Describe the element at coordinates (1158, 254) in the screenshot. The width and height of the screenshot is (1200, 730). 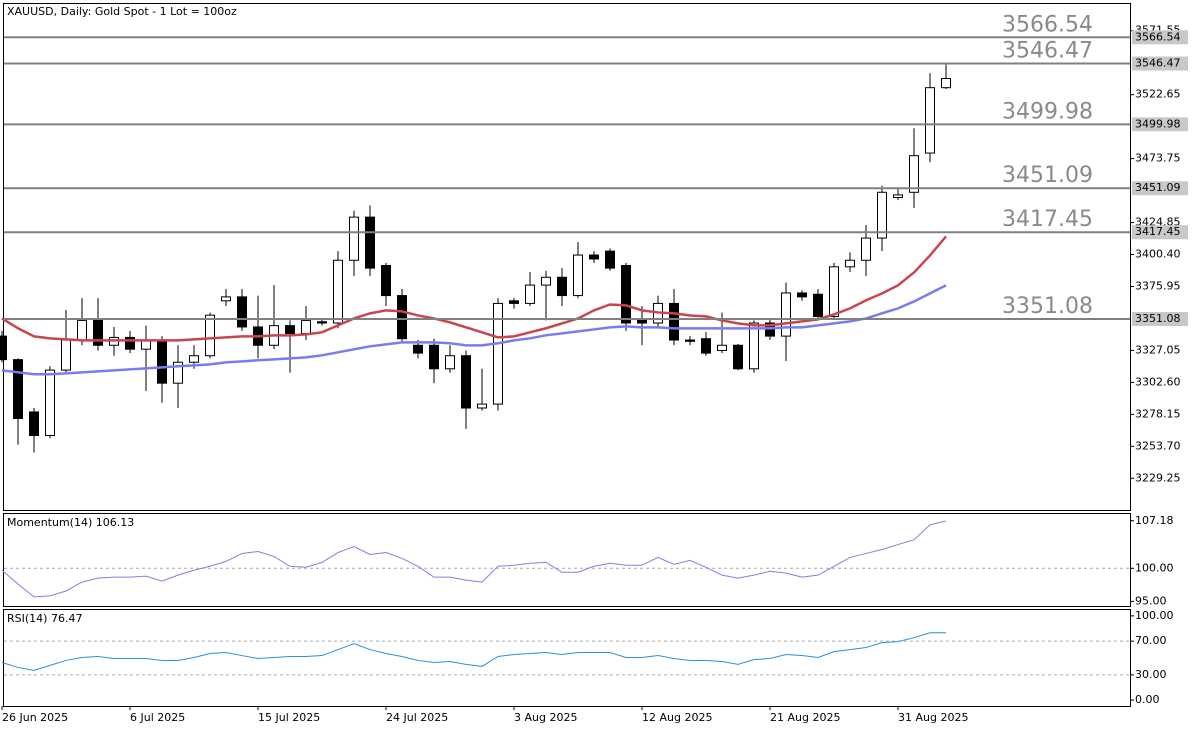
I see `y-tick-label: 3400.40` at that location.